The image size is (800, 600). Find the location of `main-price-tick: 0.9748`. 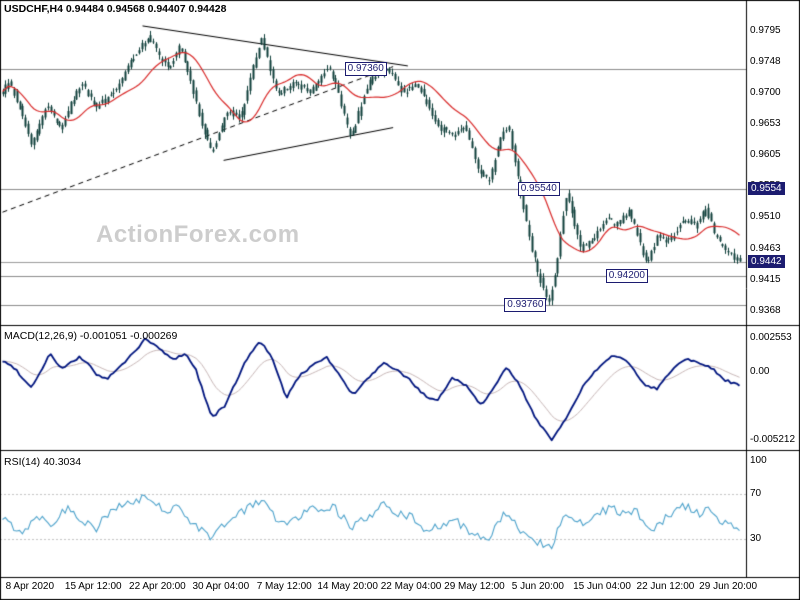

main-price-tick: 0.9748 is located at coordinates (765, 61).